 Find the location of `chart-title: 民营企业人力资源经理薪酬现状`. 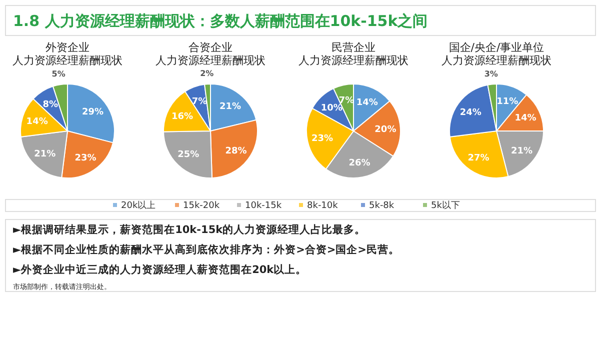

chart-title: 民营企业人力资源经理薪酬现状 is located at coordinates (353, 54).